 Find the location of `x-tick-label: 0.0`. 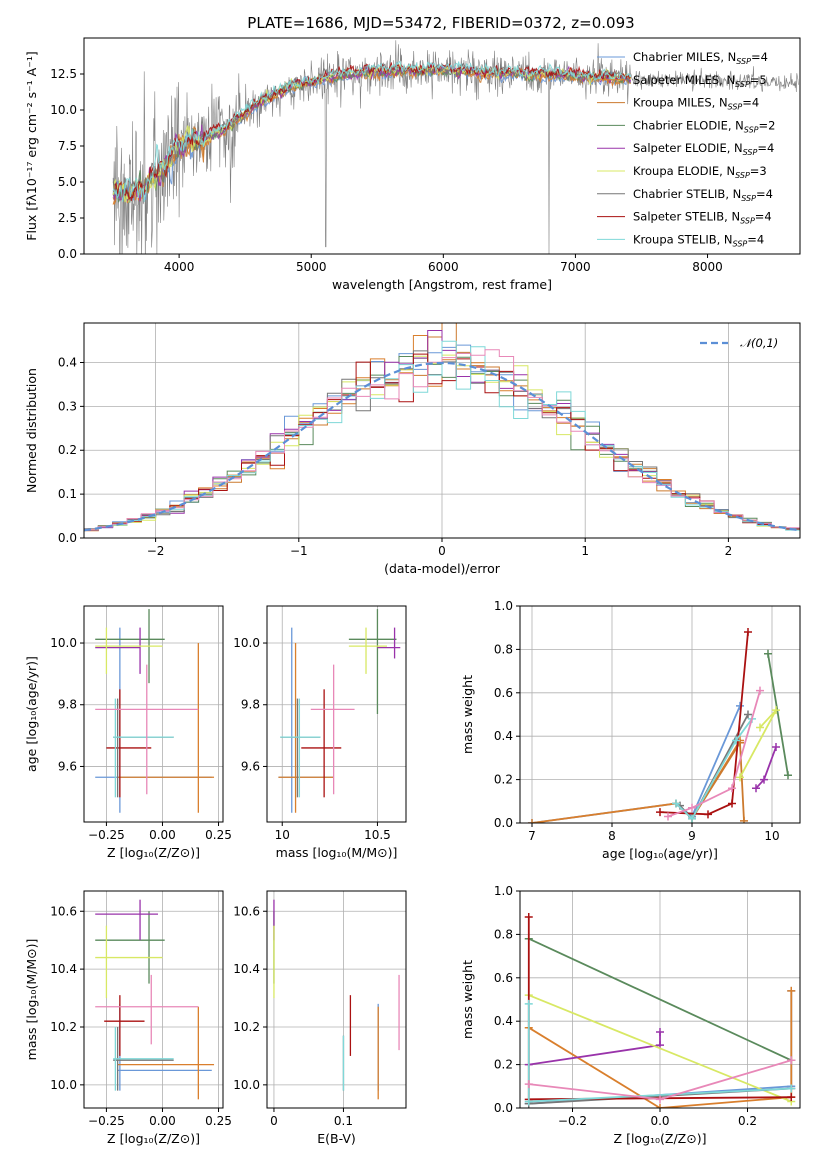

x-tick-label: 0.0 is located at coordinates (659, 1121).